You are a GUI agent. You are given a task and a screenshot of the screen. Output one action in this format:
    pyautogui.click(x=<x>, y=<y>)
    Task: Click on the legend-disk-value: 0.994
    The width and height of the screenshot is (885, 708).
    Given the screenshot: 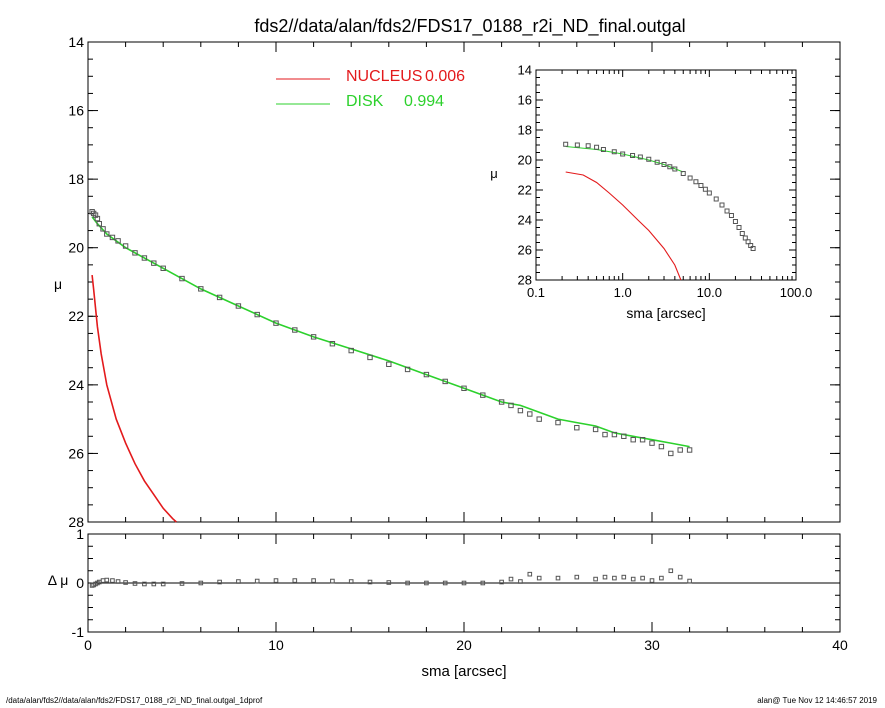 What is the action you would take?
    pyautogui.click(x=424, y=101)
    